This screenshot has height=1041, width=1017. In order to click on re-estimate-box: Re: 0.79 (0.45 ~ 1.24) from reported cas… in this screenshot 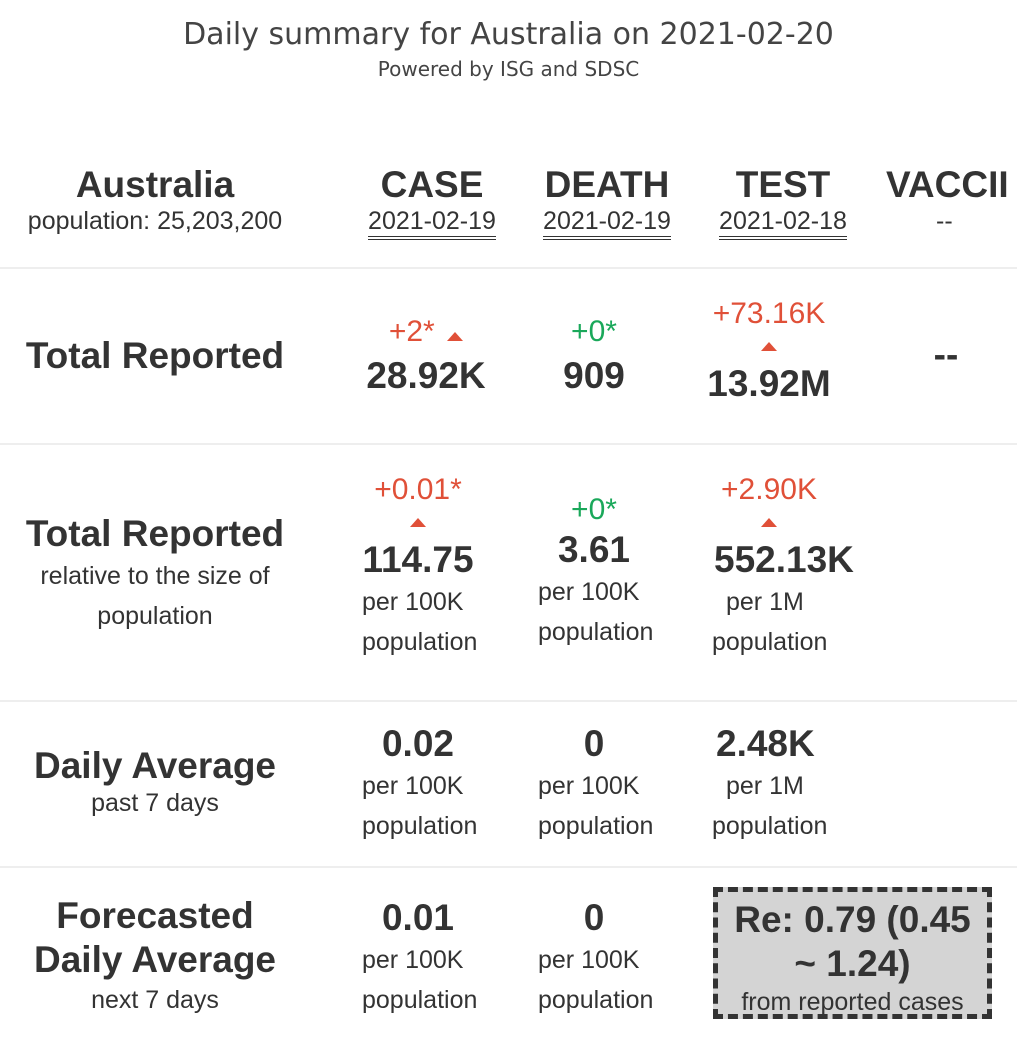, I will do `click(852, 953)`.